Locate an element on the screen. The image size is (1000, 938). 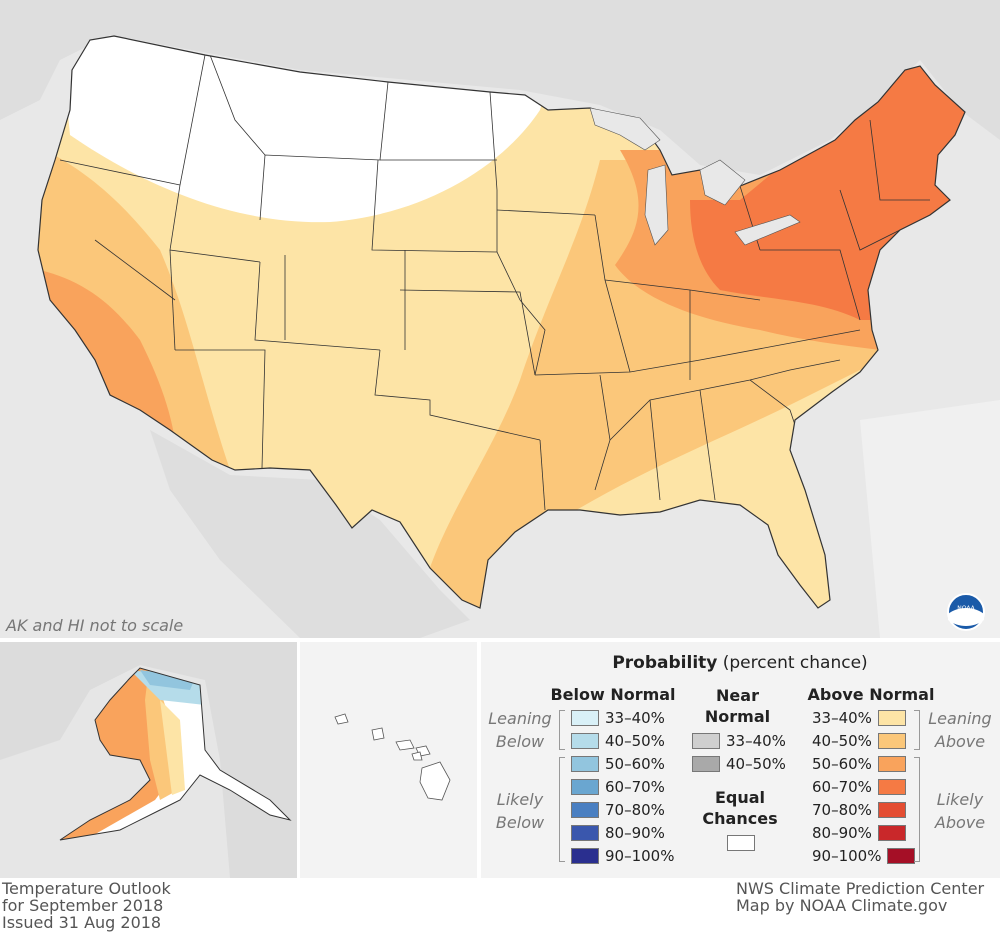
above-legend-row: 60–70% is located at coordinates (859, 787).